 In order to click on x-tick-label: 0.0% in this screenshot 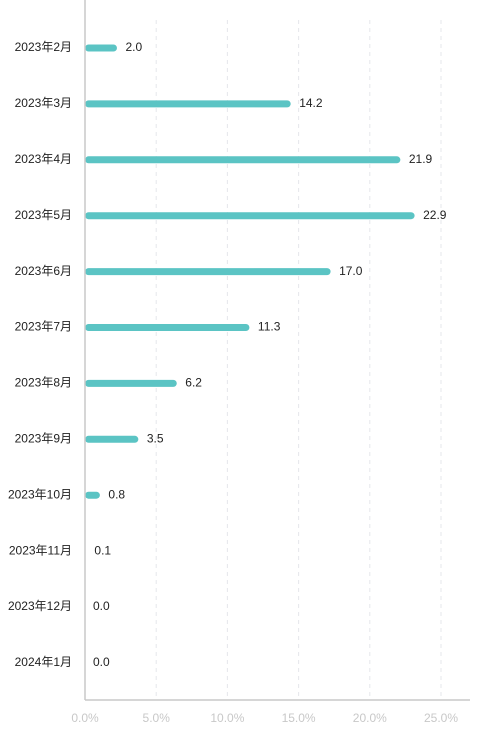, I will do `click(85, 718)`.